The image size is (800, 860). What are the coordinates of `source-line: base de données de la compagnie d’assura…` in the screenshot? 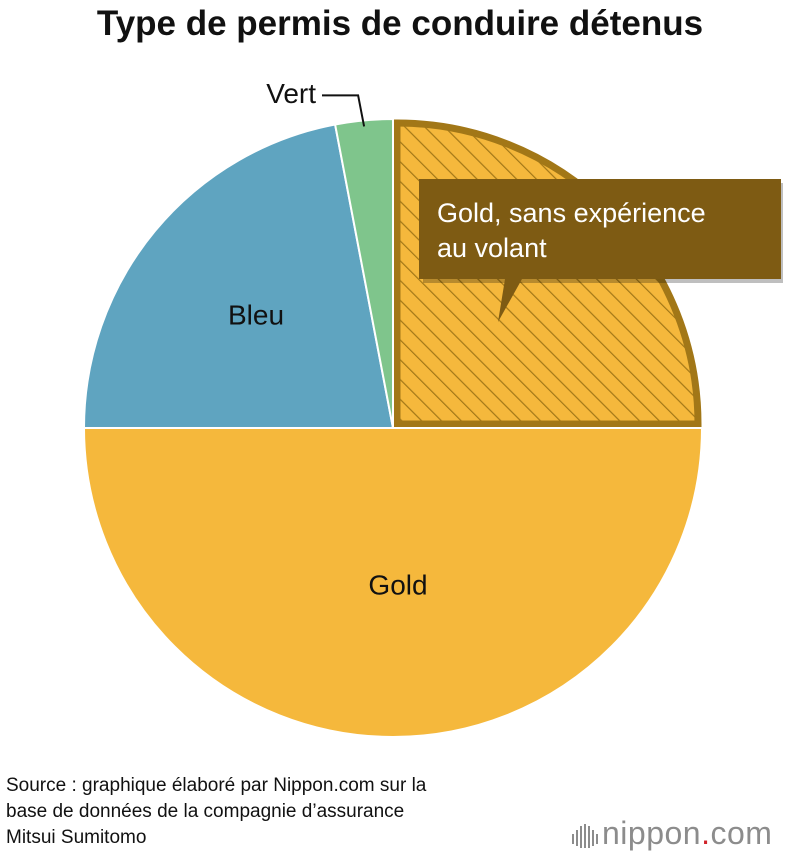 It's located at (205, 811).